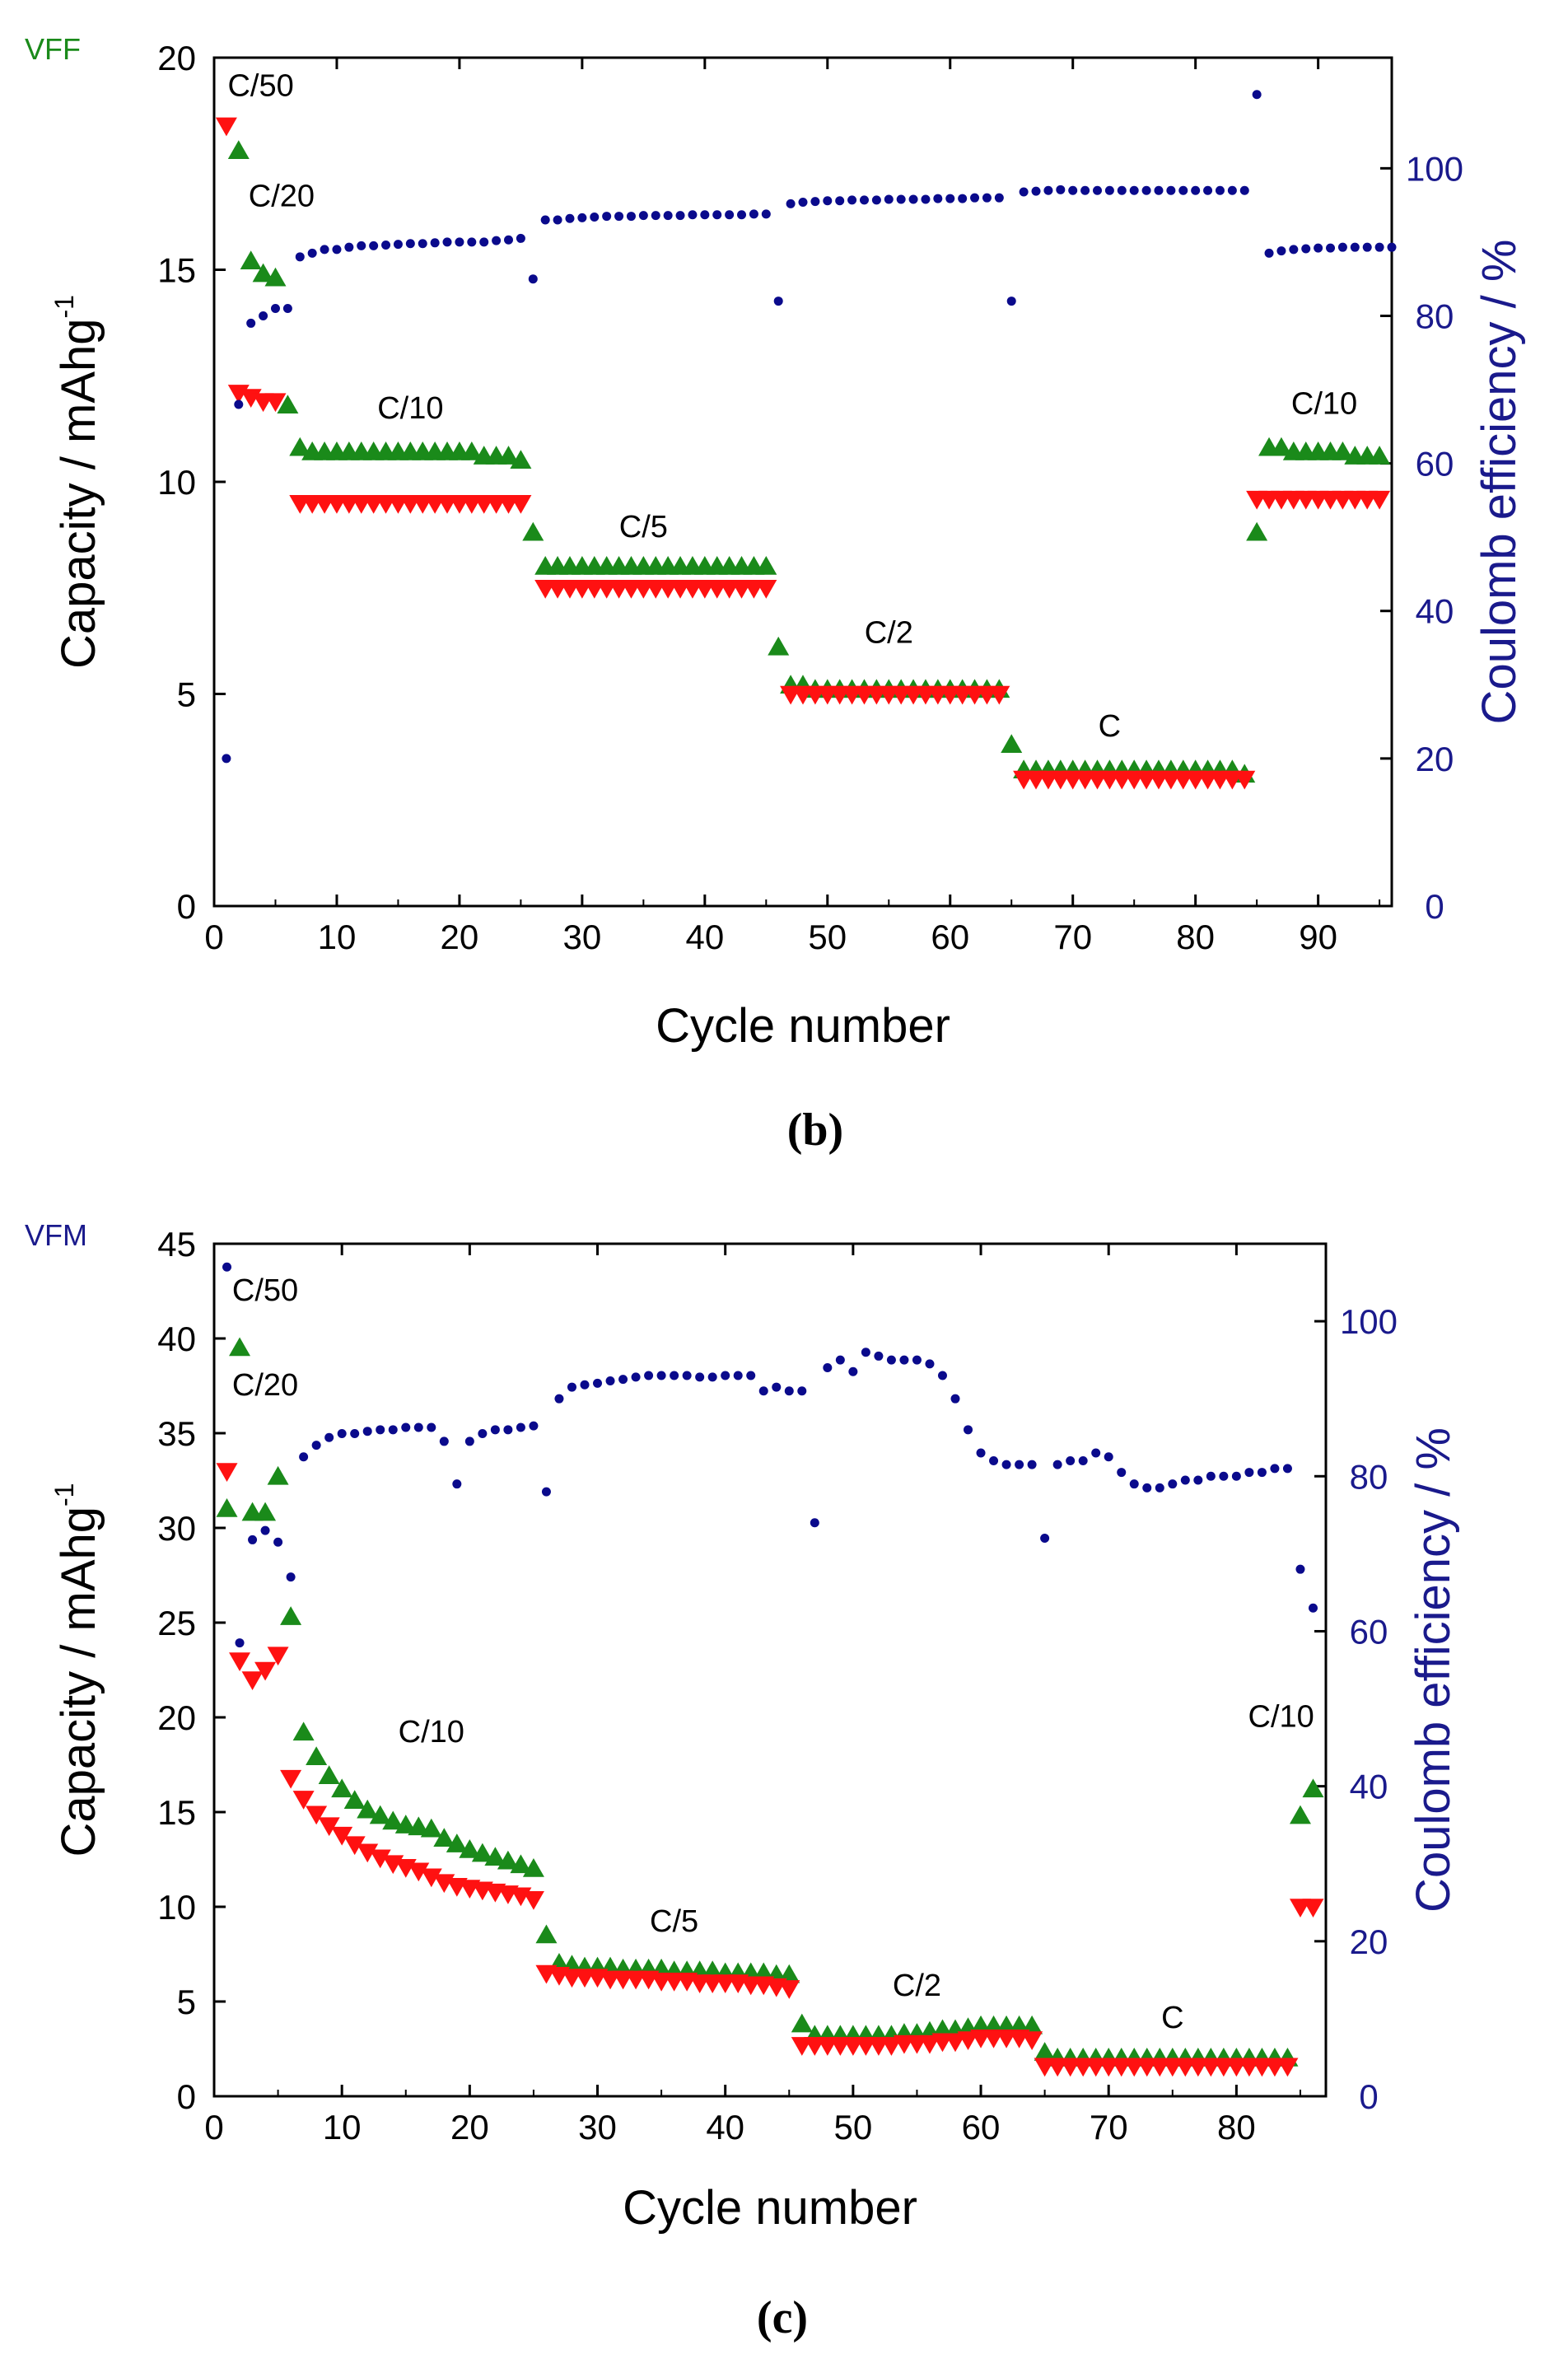  Describe the element at coordinates (1369, 1321) in the screenshot. I see `y2-tick-label: 100` at that location.